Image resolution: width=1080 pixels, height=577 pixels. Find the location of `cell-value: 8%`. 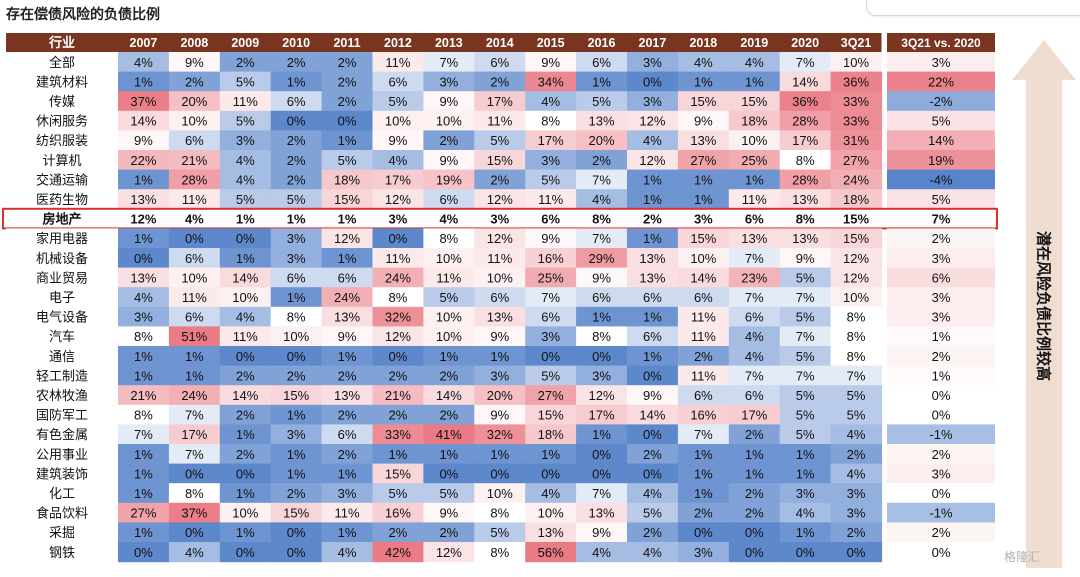

cell-value: 8% is located at coordinates (448, 238).